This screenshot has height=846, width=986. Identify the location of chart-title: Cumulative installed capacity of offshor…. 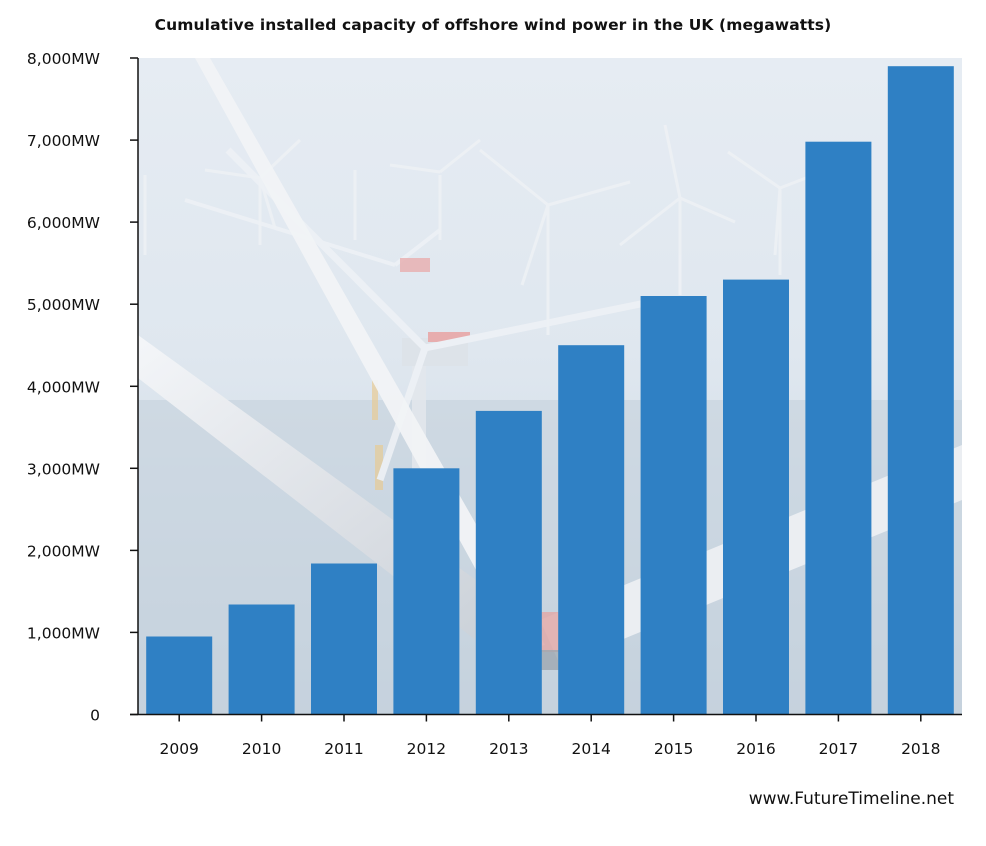
(493, 25).